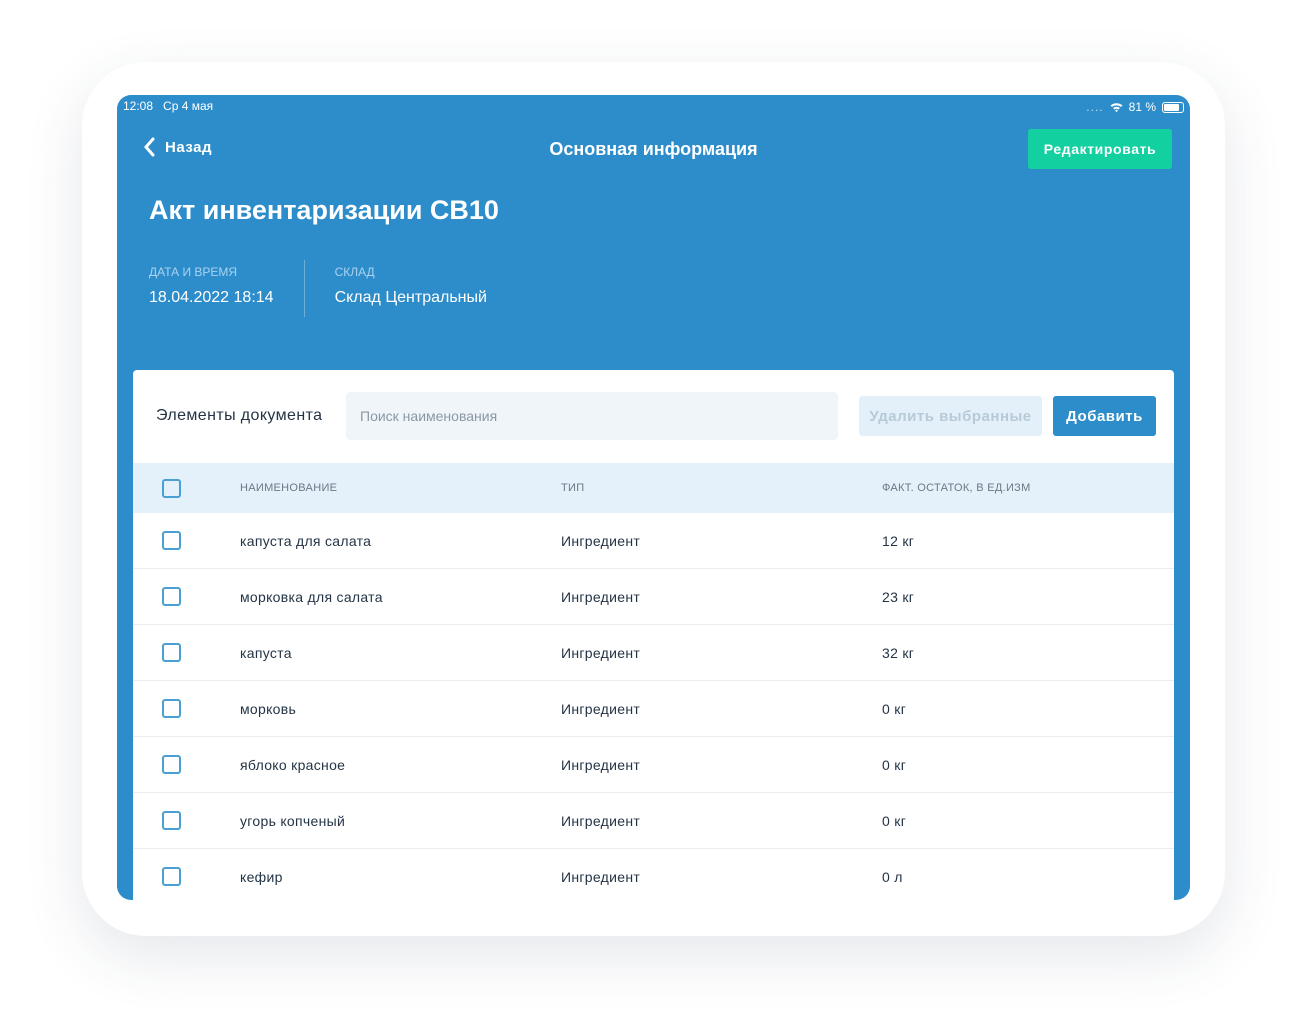 This screenshot has width=1306, height=1036. What do you see at coordinates (211, 297) in the screenshot?
I see `date-value: 18.04.2022 18:14` at bounding box center [211, 297].